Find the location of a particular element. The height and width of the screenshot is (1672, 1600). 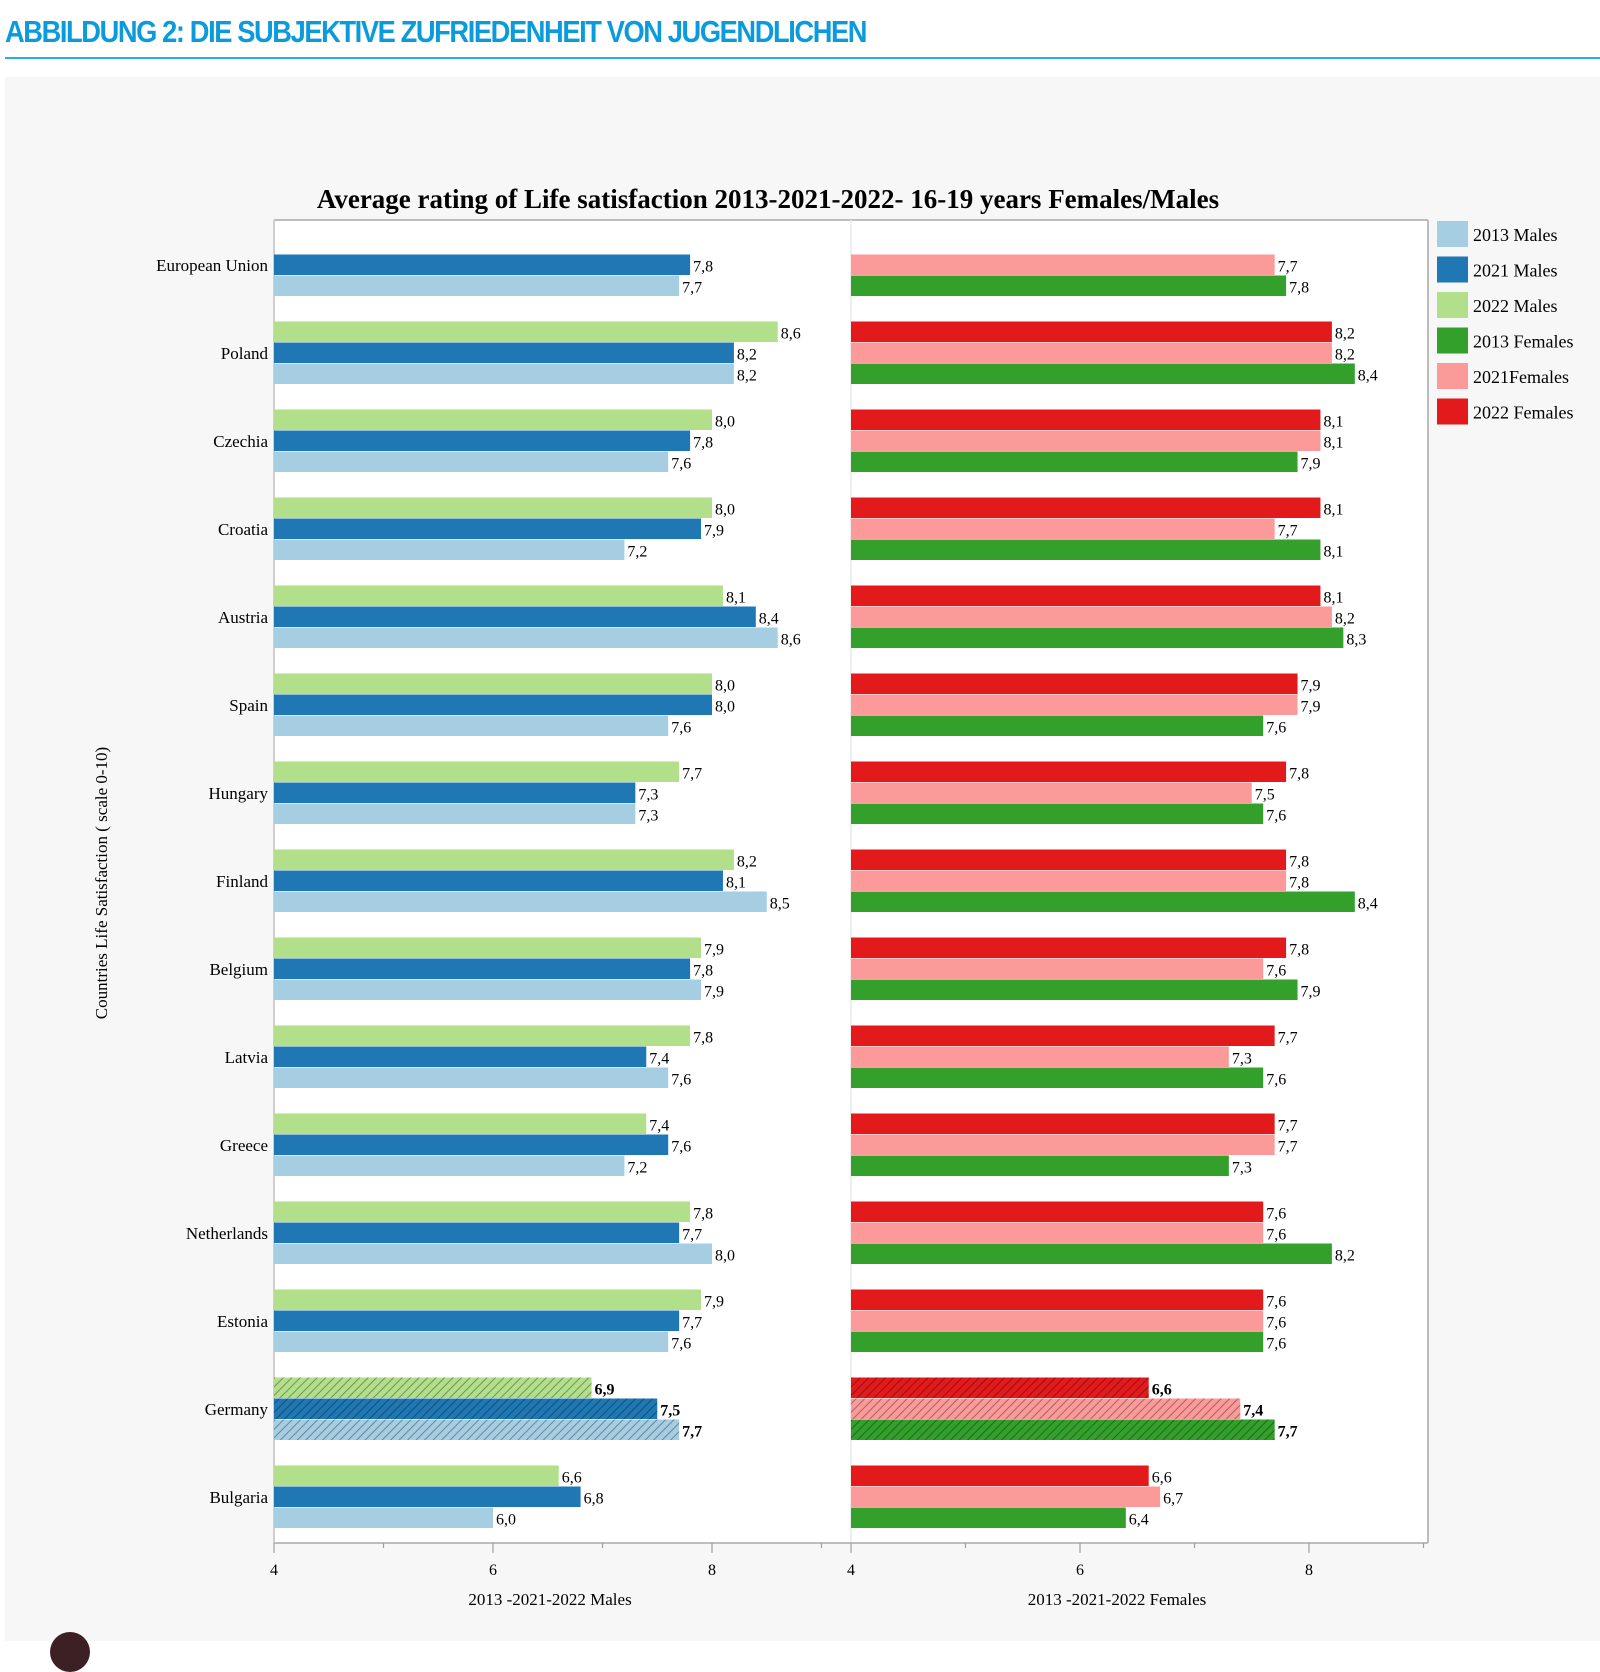

data-label: 8,1 is located at coordinates (1333, 422).